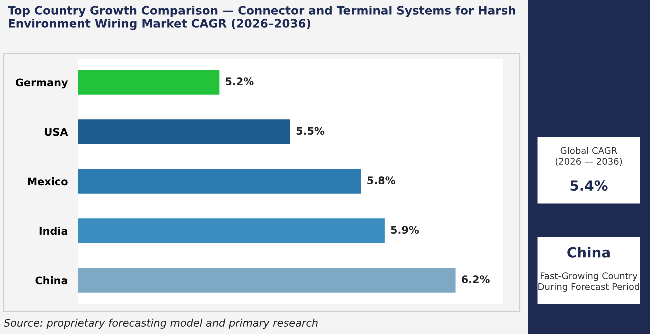 The width and height of the screenshot is (650, 334). What do you see at coordinates (52, 280) in the screenshot?
I see `y-tick-label: China` at bounding box center [52, 280].